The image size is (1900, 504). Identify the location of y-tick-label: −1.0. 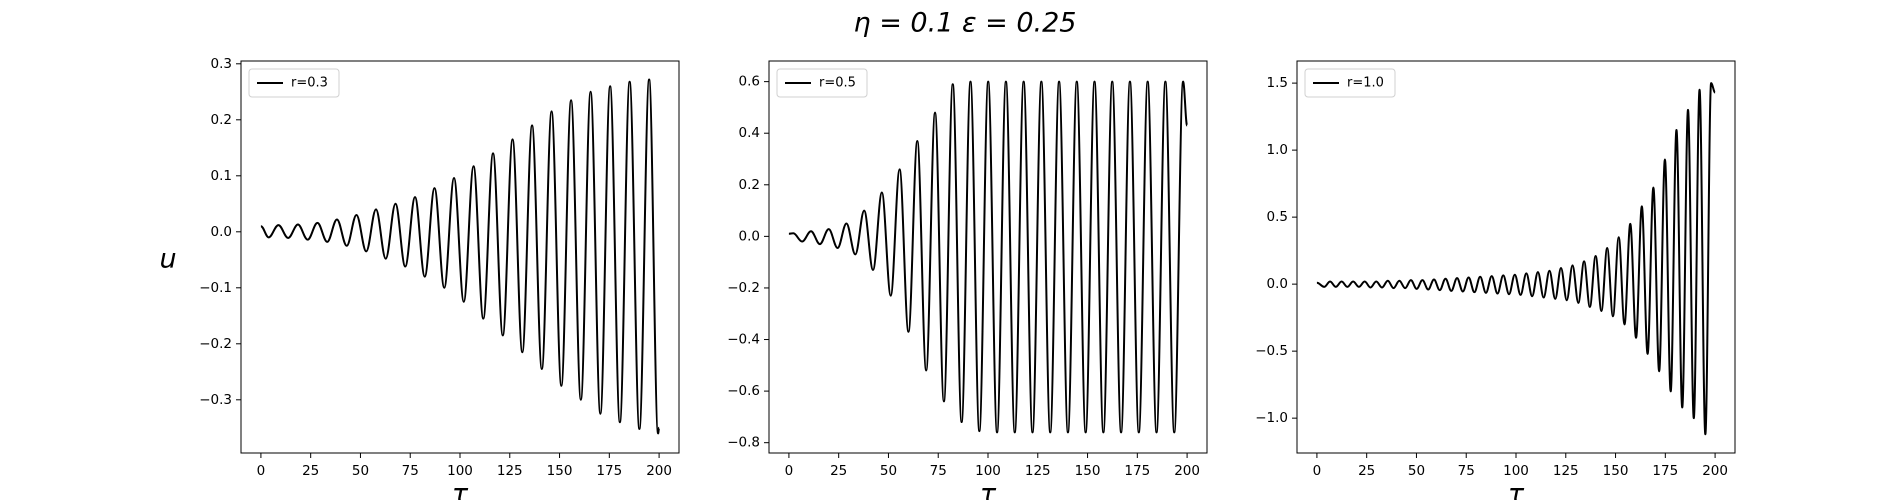
(1271, 418).